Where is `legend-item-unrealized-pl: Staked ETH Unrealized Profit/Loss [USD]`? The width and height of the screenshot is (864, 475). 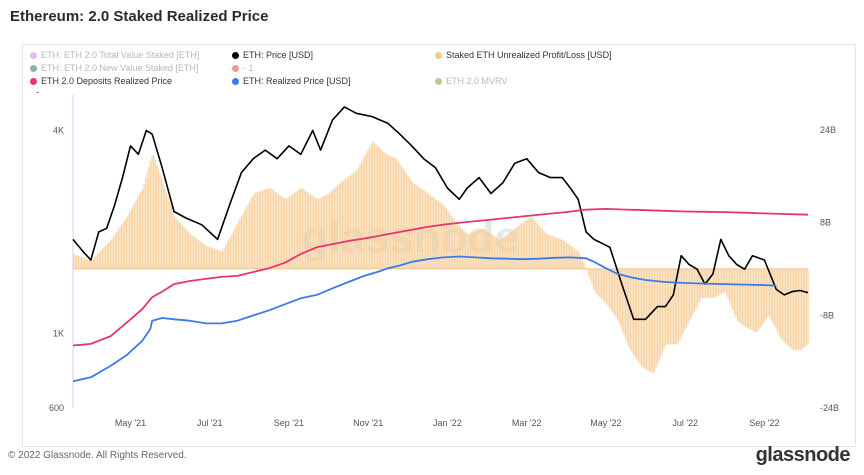 legend-item-unrealized-pl: Staked ETH Unrealized Profit/Loss [USD] is located at coordinates (523, 55).